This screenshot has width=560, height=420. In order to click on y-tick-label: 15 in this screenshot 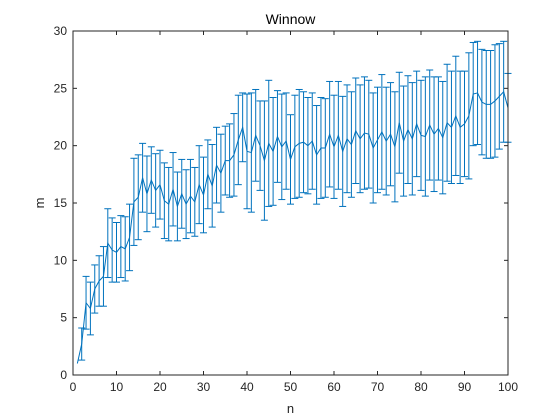, I will do `click(61, 203)`.